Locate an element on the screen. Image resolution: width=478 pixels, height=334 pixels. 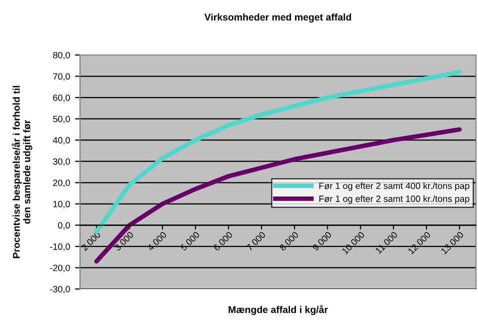
y-tick-label: -10,0 is located at coordinates (60, 247).